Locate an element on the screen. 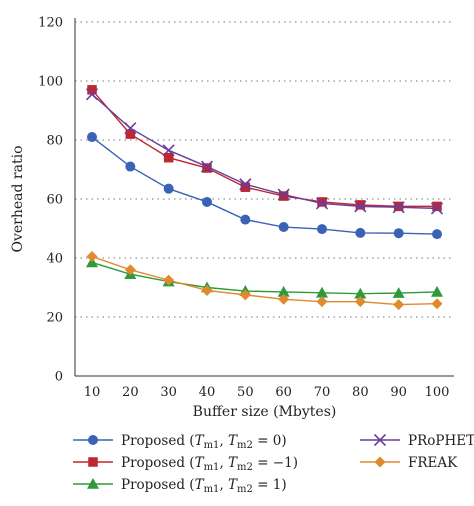  legend-label: PRoPHET is located at coordinates (441, 441).